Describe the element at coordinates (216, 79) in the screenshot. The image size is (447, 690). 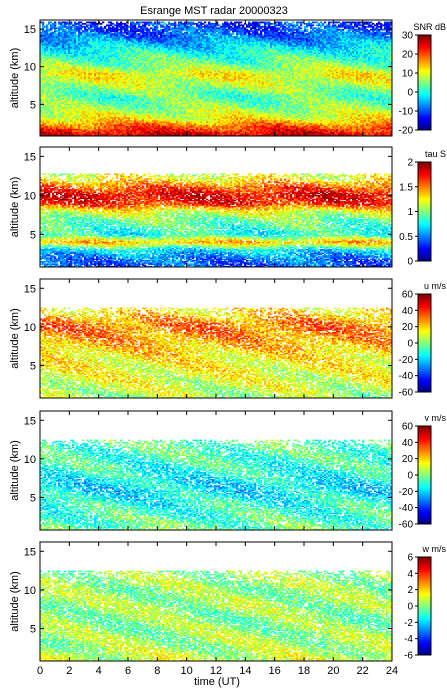
I see `heatmap-cells-snr` at that location.